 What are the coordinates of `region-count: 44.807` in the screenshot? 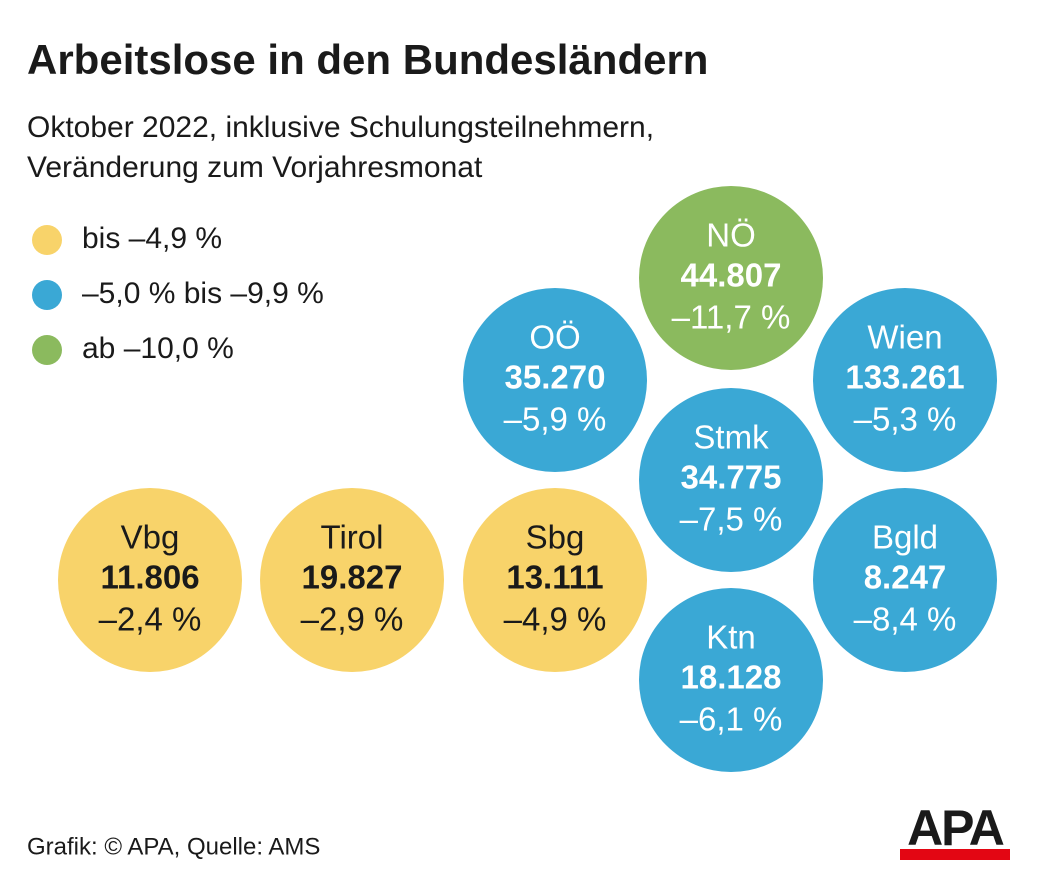 It's located at (731, 275).